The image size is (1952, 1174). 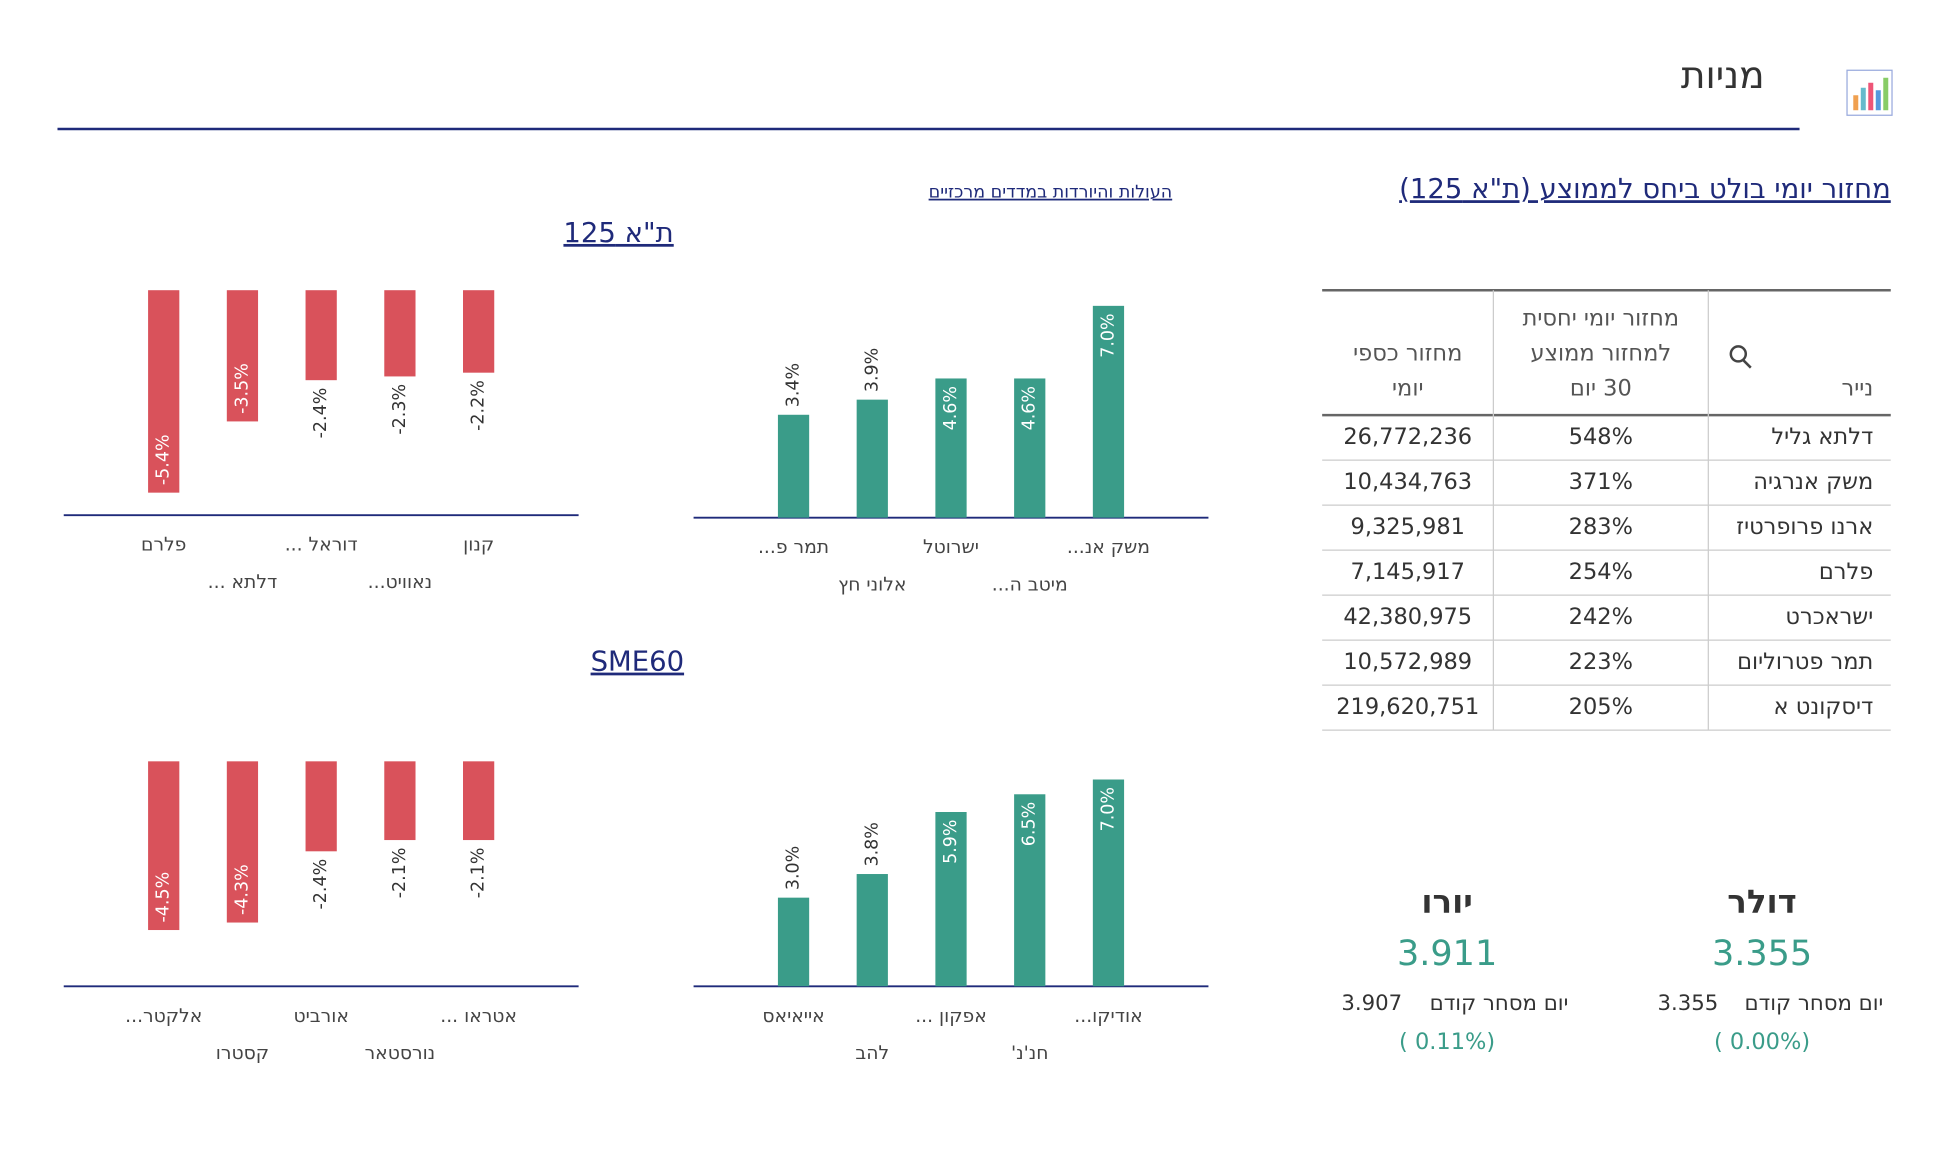 What do you see at coordinates (1407, 388) in the screenshot?
I see `table-header: יומי` at bounding box center [1407, 388].